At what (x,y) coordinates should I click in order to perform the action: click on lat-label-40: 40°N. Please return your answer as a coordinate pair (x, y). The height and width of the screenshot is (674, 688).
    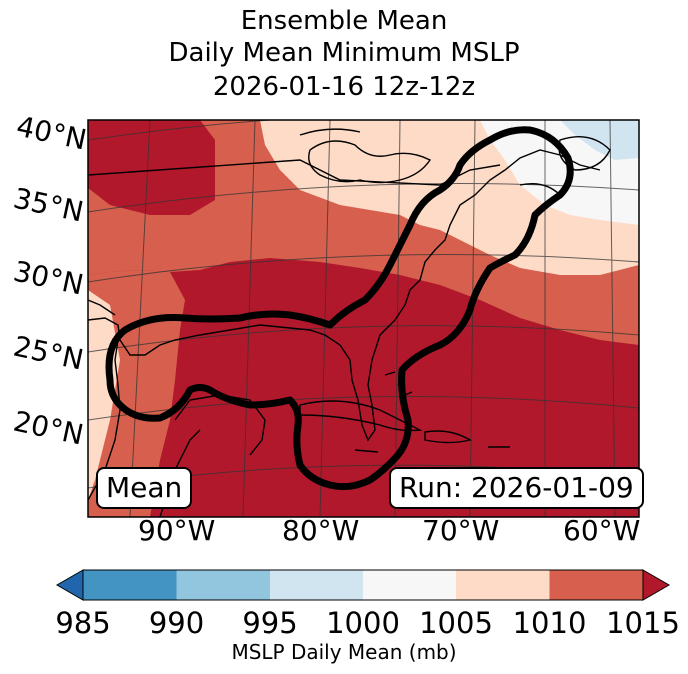
    Looking at the image, I should click on (52, 133).